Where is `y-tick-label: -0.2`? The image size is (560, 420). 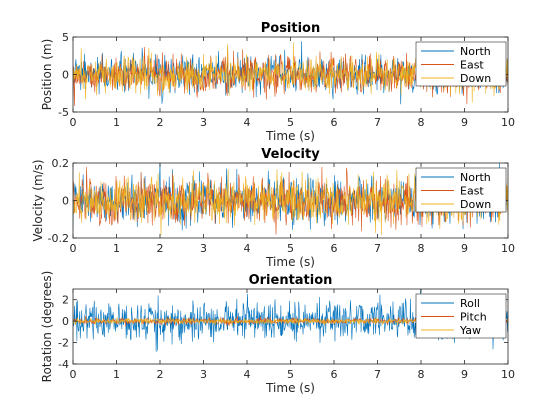
y-tick-label: -0.2 is located at coordinates (58, 238).